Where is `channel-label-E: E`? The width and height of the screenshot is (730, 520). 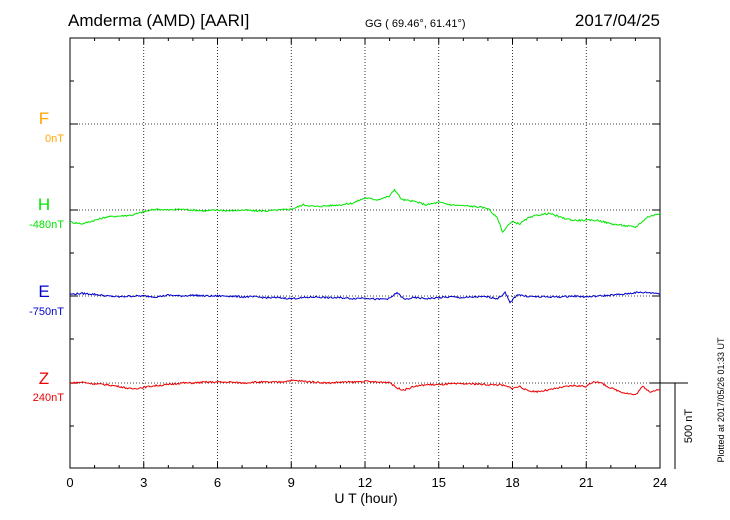
channel-label-E: E is located at coordinates (43, 291).